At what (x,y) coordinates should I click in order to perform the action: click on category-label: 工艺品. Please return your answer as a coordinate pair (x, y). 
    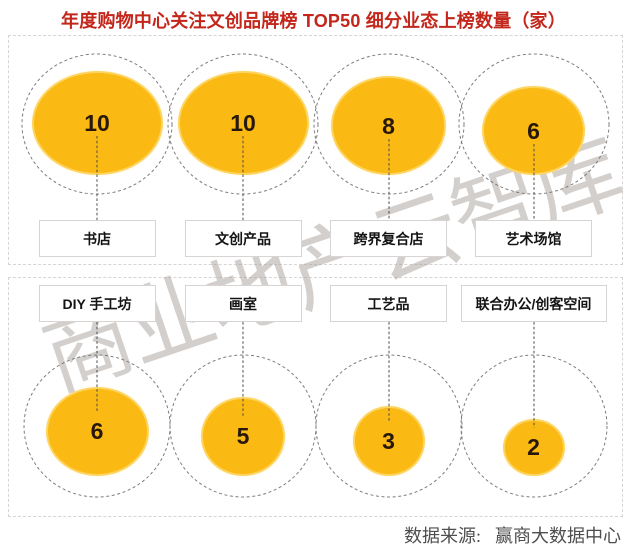
    Looking at the image, I should click on (388, 303).